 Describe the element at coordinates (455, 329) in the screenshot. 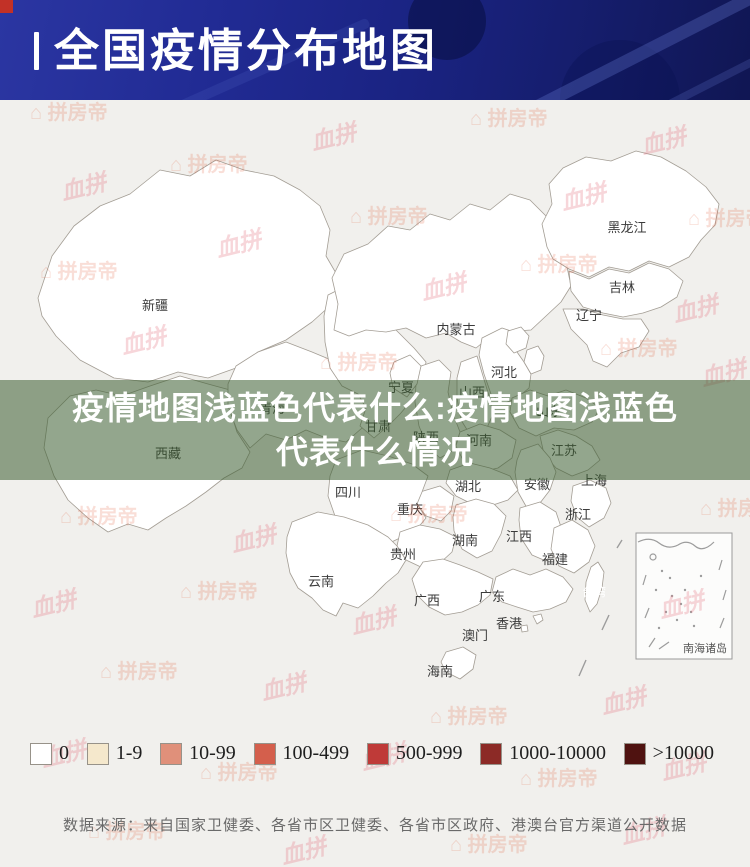

I see `province-label-neimenggu: 内蒙古` at that location.